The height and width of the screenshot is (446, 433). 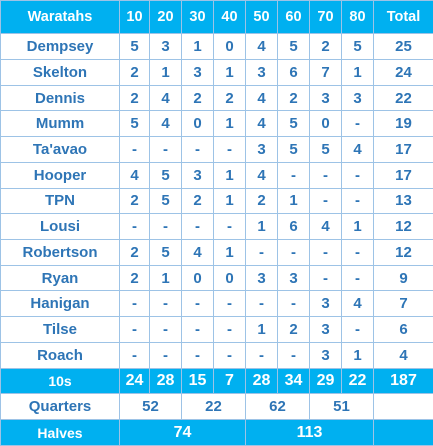 I want to click on minute-header: 40, so click(x=229, y=17).